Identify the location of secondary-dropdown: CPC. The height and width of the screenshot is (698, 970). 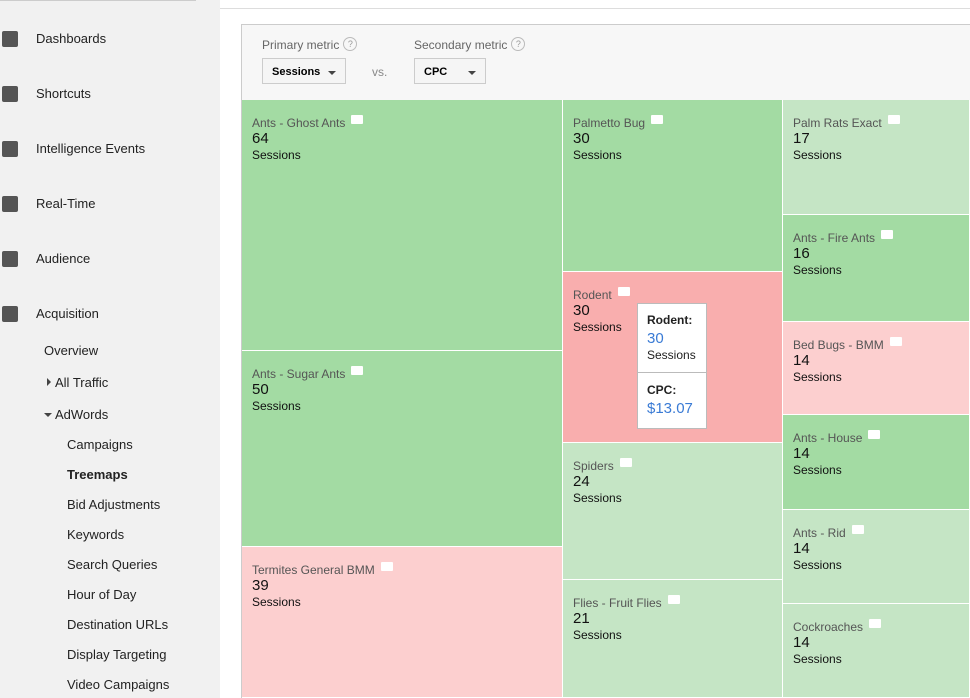
(450, 71).